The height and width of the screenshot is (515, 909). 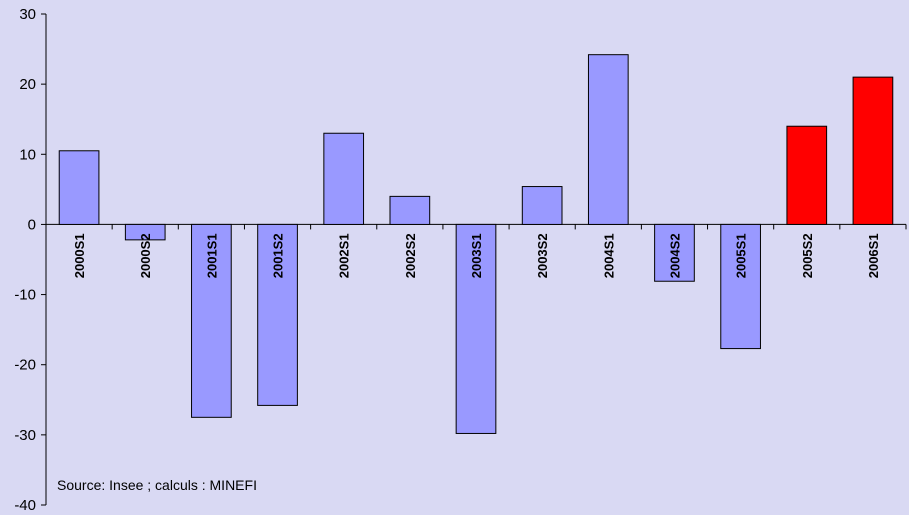 What do you see at coordinates (79, 255) in the screenshot?
I see `x-tick-label: 2000S1` at bounding box center [79, 255].